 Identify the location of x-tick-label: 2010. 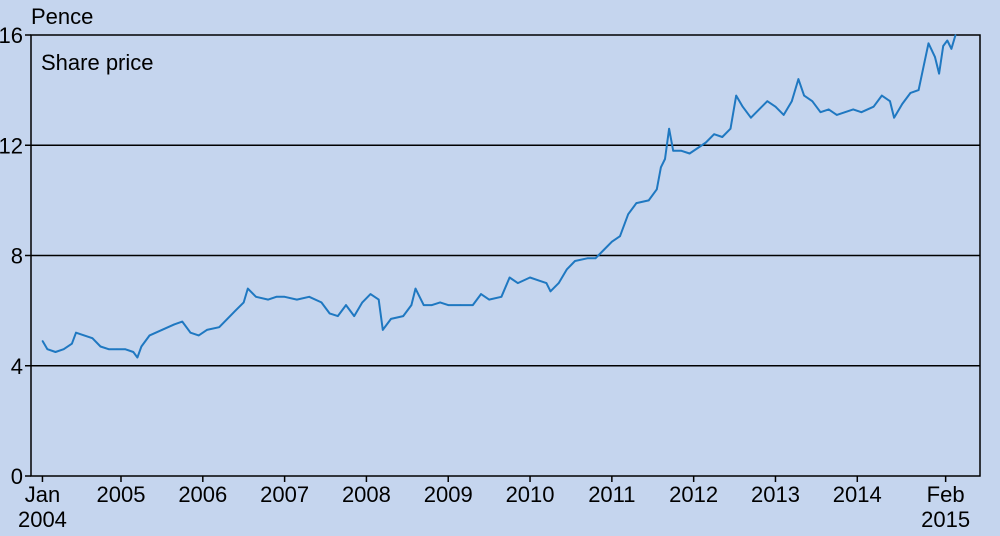
(530, 494).